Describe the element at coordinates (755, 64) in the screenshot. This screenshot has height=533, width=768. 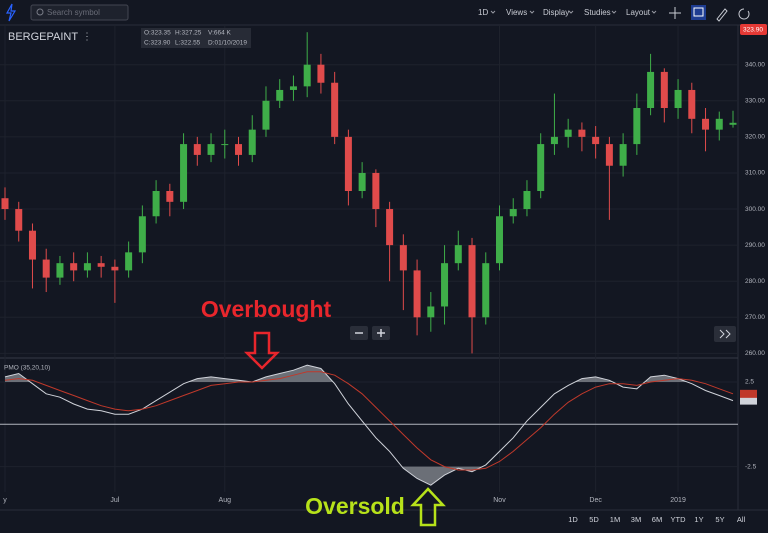
I see `y-tick-label: 340.00` at that location.